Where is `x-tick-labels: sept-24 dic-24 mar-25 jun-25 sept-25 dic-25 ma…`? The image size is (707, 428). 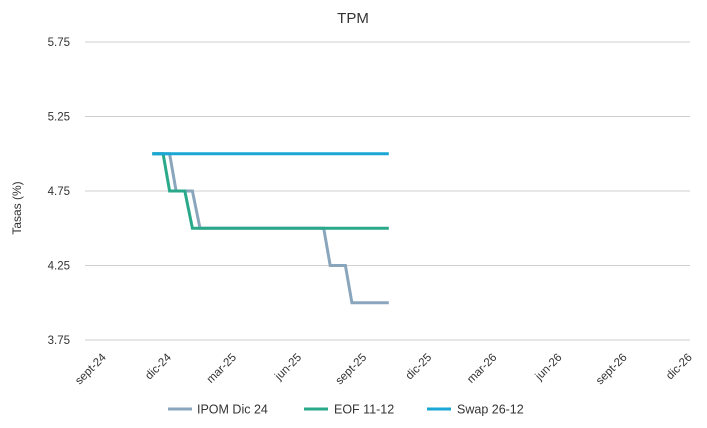 x-tick-labels: sept-24 dic-24 mar-25 jun-25 sept-25 dic-25 ma… is located at coordinates (384, 369).